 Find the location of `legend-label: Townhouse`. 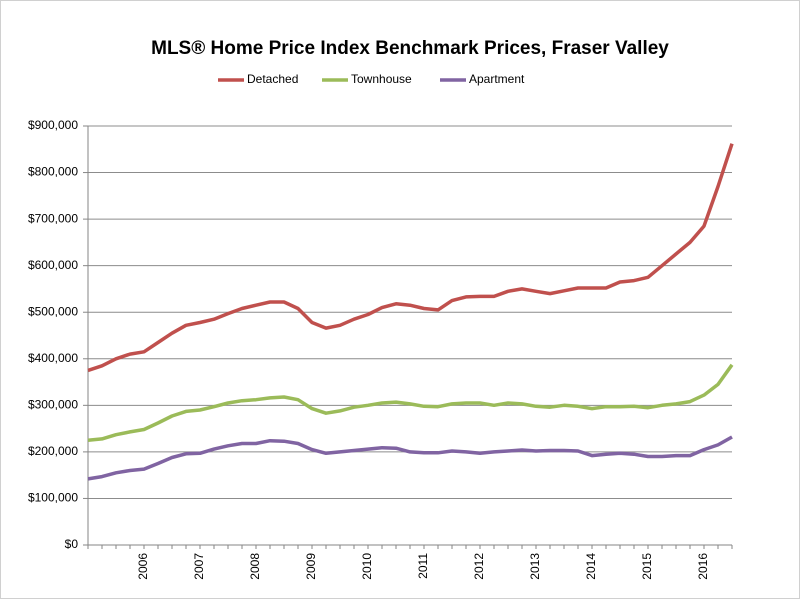

legend-label: Townhouse is located at coordinates (381, 79).